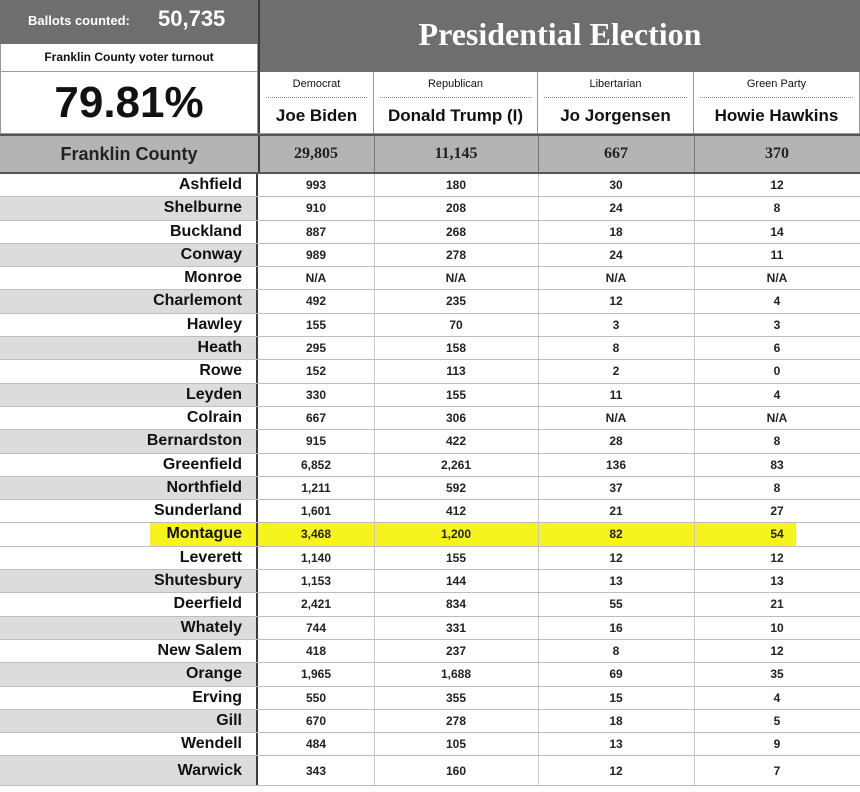 This screenshot has width=860, height=792. Describe the element at coordinates (129, 325) in the screenshot. I see `town-name: Hawley` at that location.